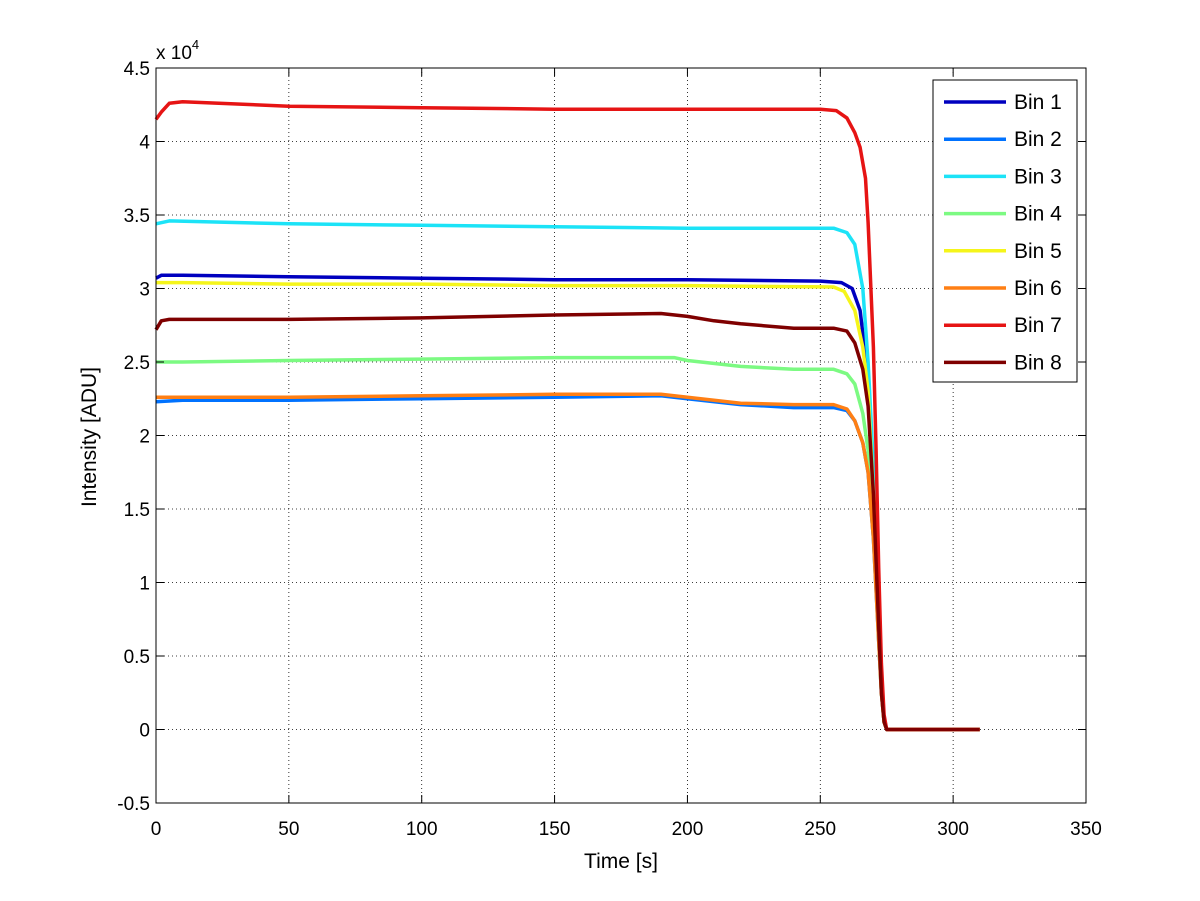 Image resolution: width=1200 pixels, height=901 pixels. What do you see at coordinates (137, 363) in the screenshot?
I see `y-tick-label: 2.5` at bounding box center [137, 363].